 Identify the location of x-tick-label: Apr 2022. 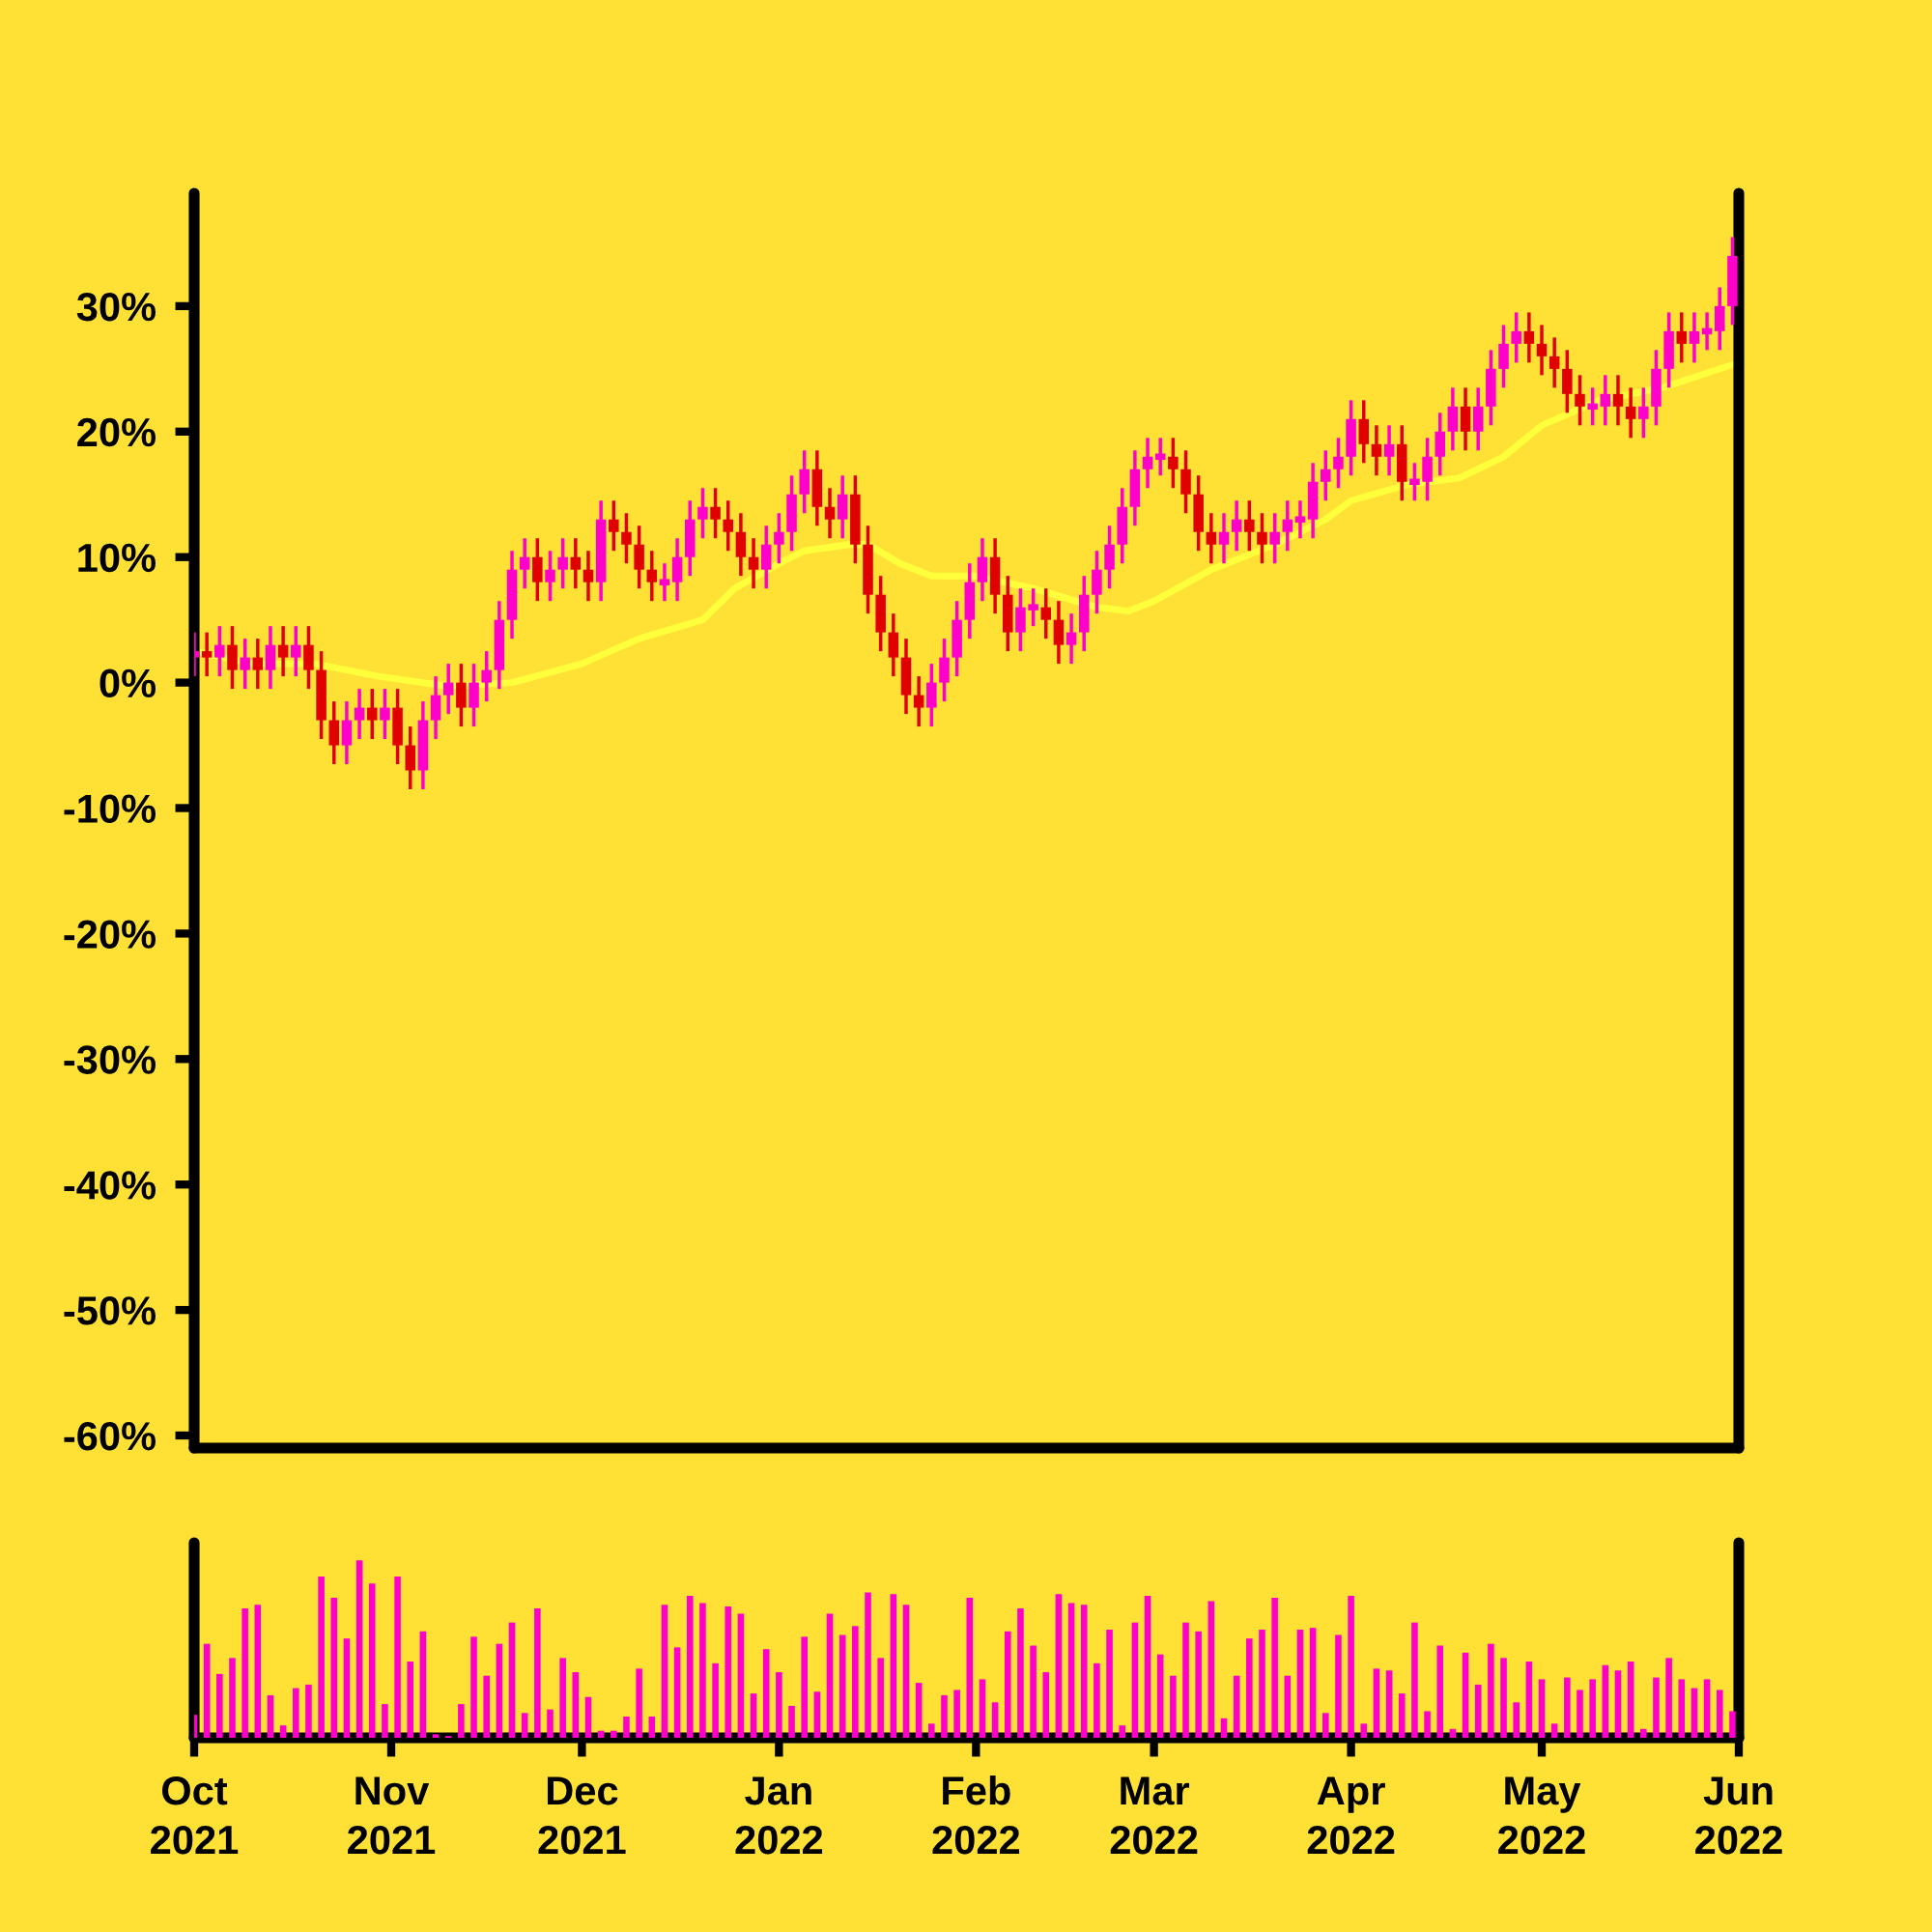
(1351, 1815).